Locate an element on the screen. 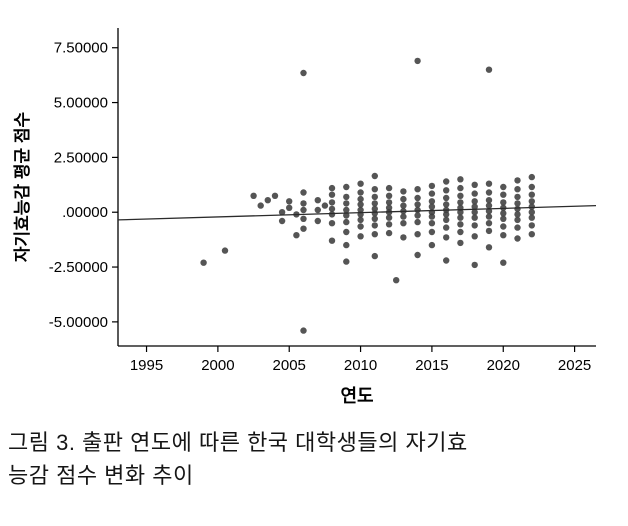 This screenshot has width=628, height=526. x-tick-label: 2010 is located at coordinates (360, 365).